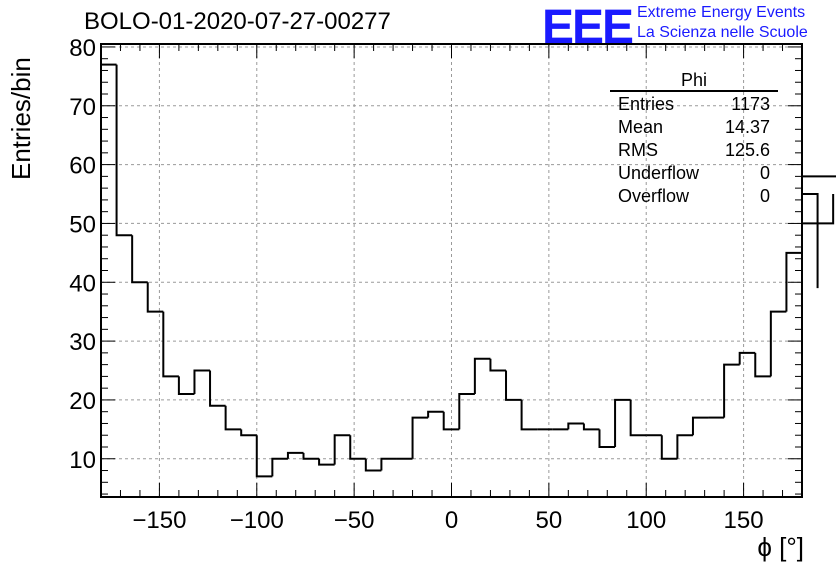 This screenshot has height=572, width=836. Describe the element at coordinates (659, 173) in the screenshot. I see `stat-label: Underflow` at that location.